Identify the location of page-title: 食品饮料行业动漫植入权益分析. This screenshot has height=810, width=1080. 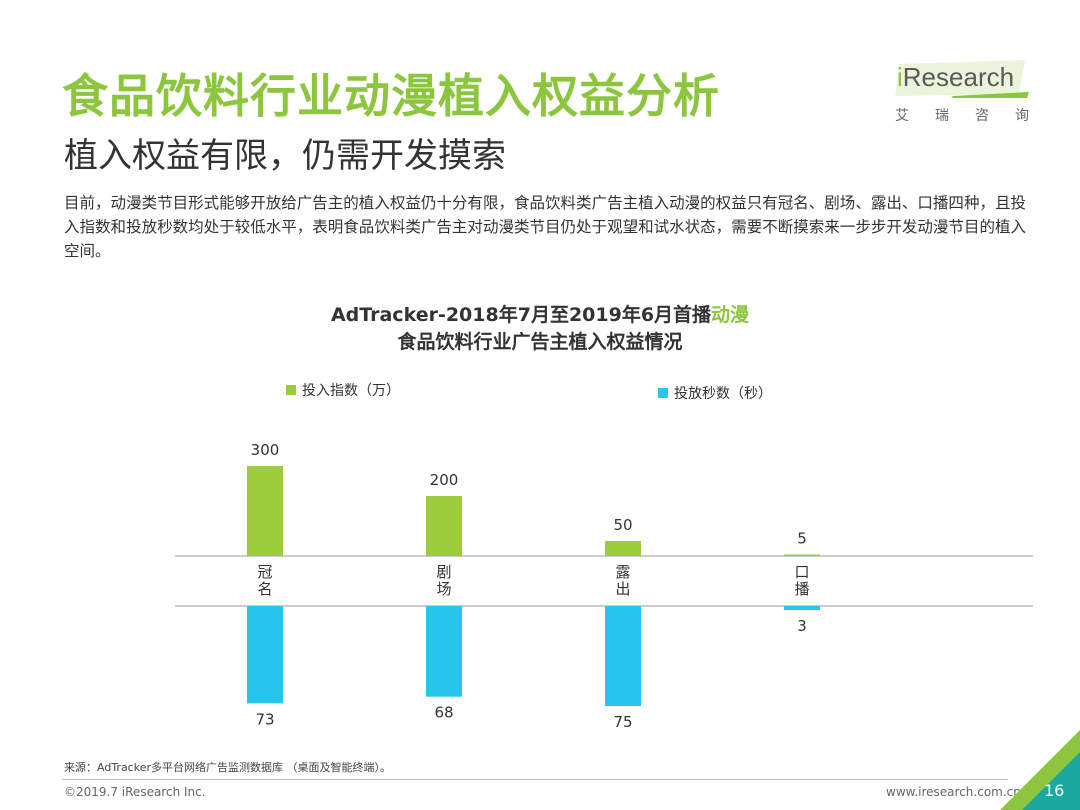
(391, 96).